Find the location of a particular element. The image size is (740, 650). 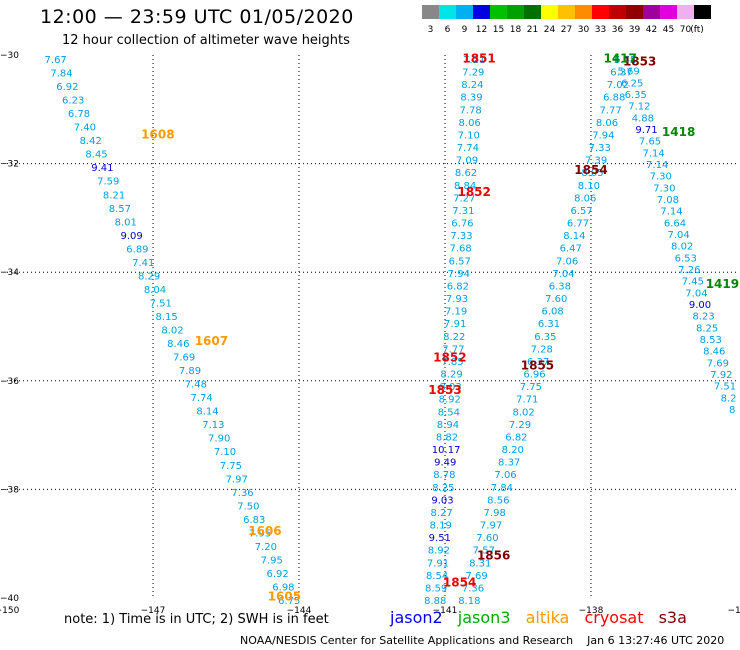

lon-tick-label: −144 is located at coordinates (299, 611).